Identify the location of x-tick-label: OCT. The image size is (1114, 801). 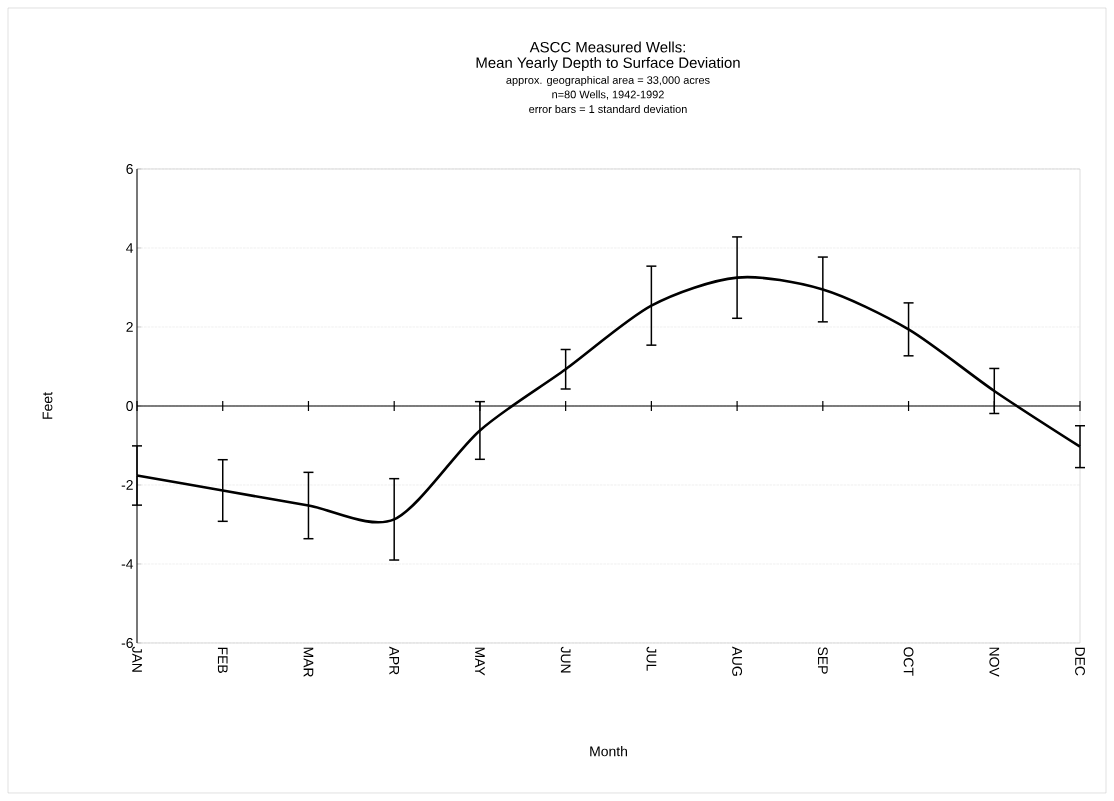
(908, 661).